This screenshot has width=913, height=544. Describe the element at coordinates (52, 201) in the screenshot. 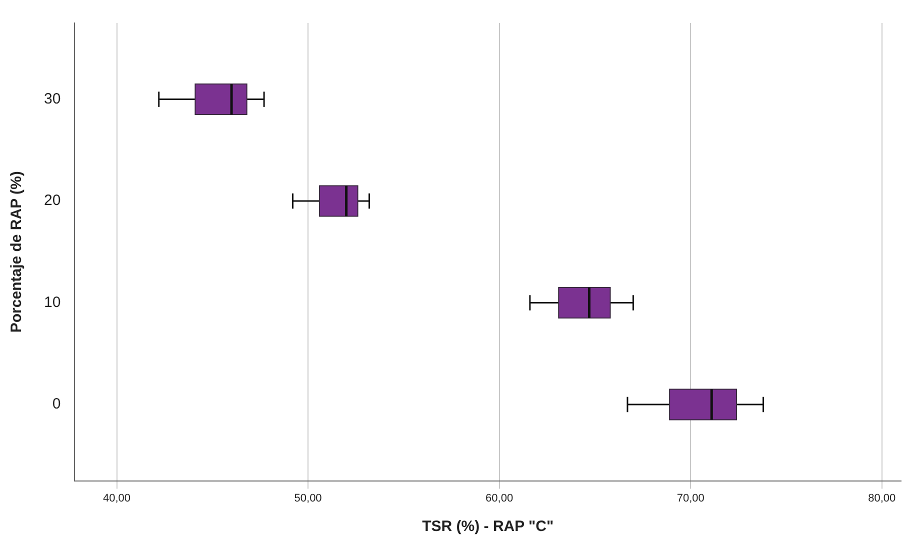

I see `y-tick-label: 20` at that location.